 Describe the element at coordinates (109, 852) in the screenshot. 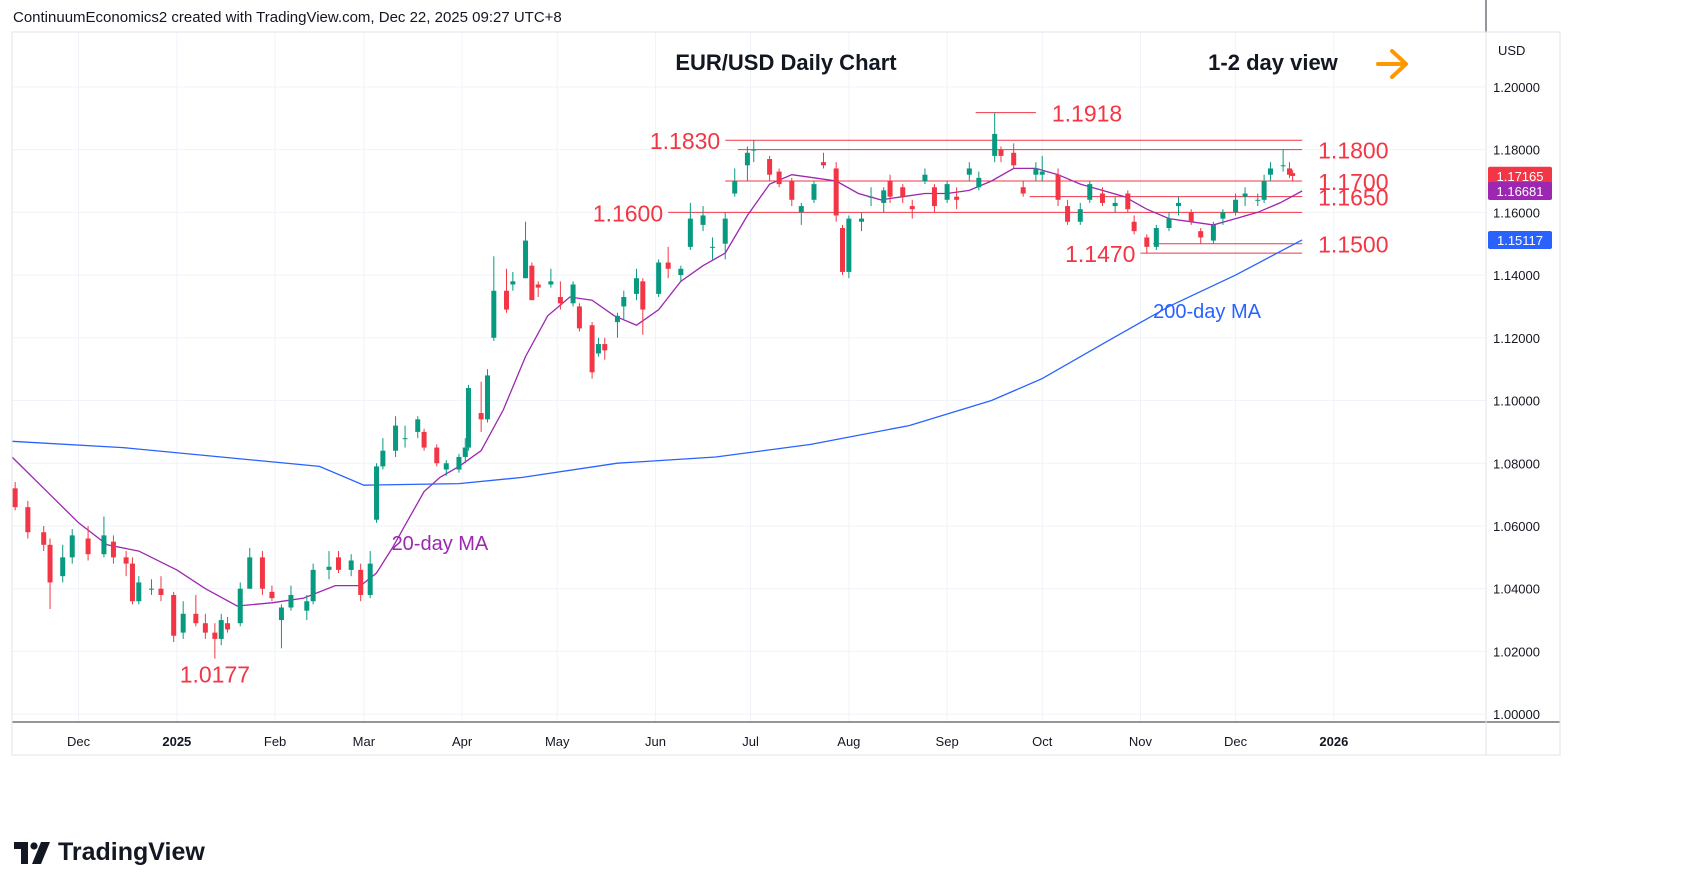

I see `tradingview-logo: TradingView` at that location.